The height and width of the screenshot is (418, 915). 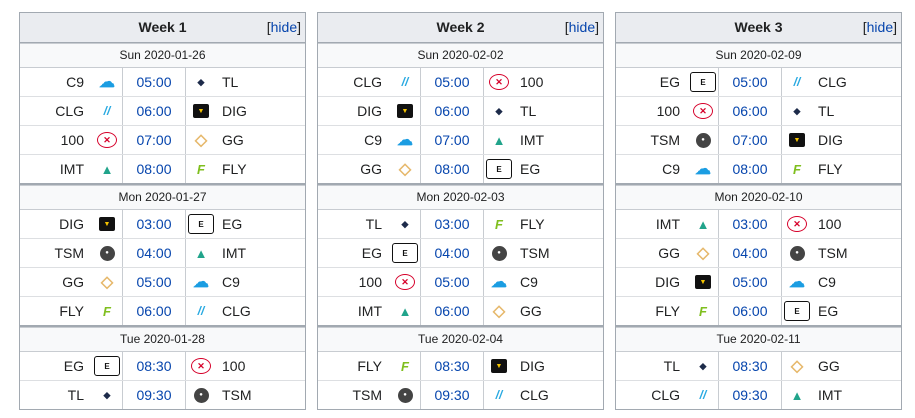 What do you see at coordinates (499, 110) in the screenshot?
I see `team-liquid-logo-icon: ◆` at bounding box center [499, 110].